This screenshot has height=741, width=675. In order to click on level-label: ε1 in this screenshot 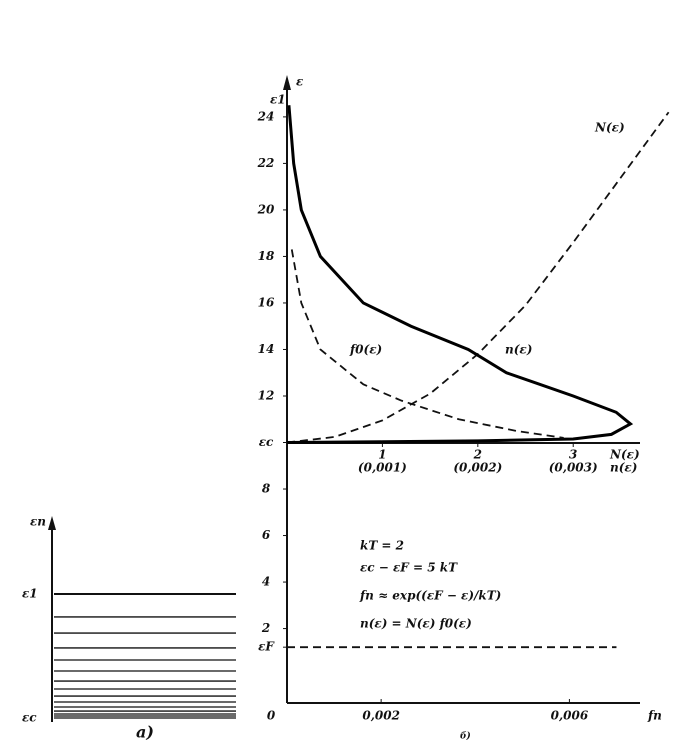, I will do `click(30, 594)`.